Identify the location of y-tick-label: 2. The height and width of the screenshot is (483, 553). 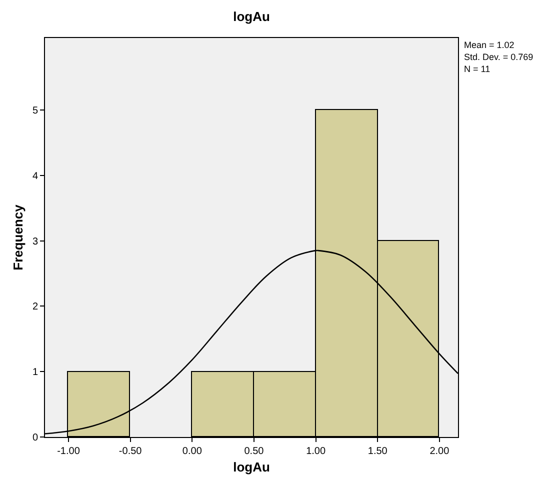
(35, 307).